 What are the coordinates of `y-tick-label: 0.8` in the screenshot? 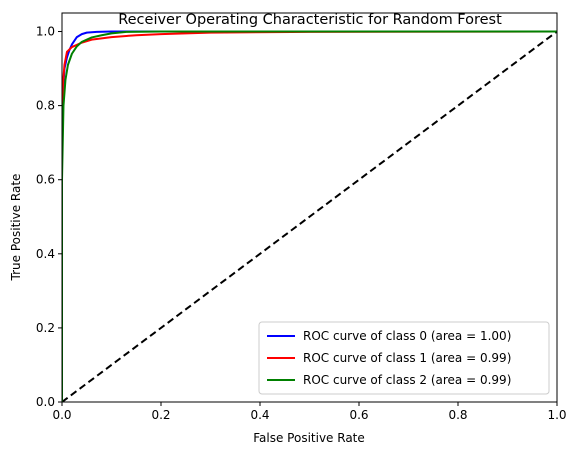 It's located at (45, 106).